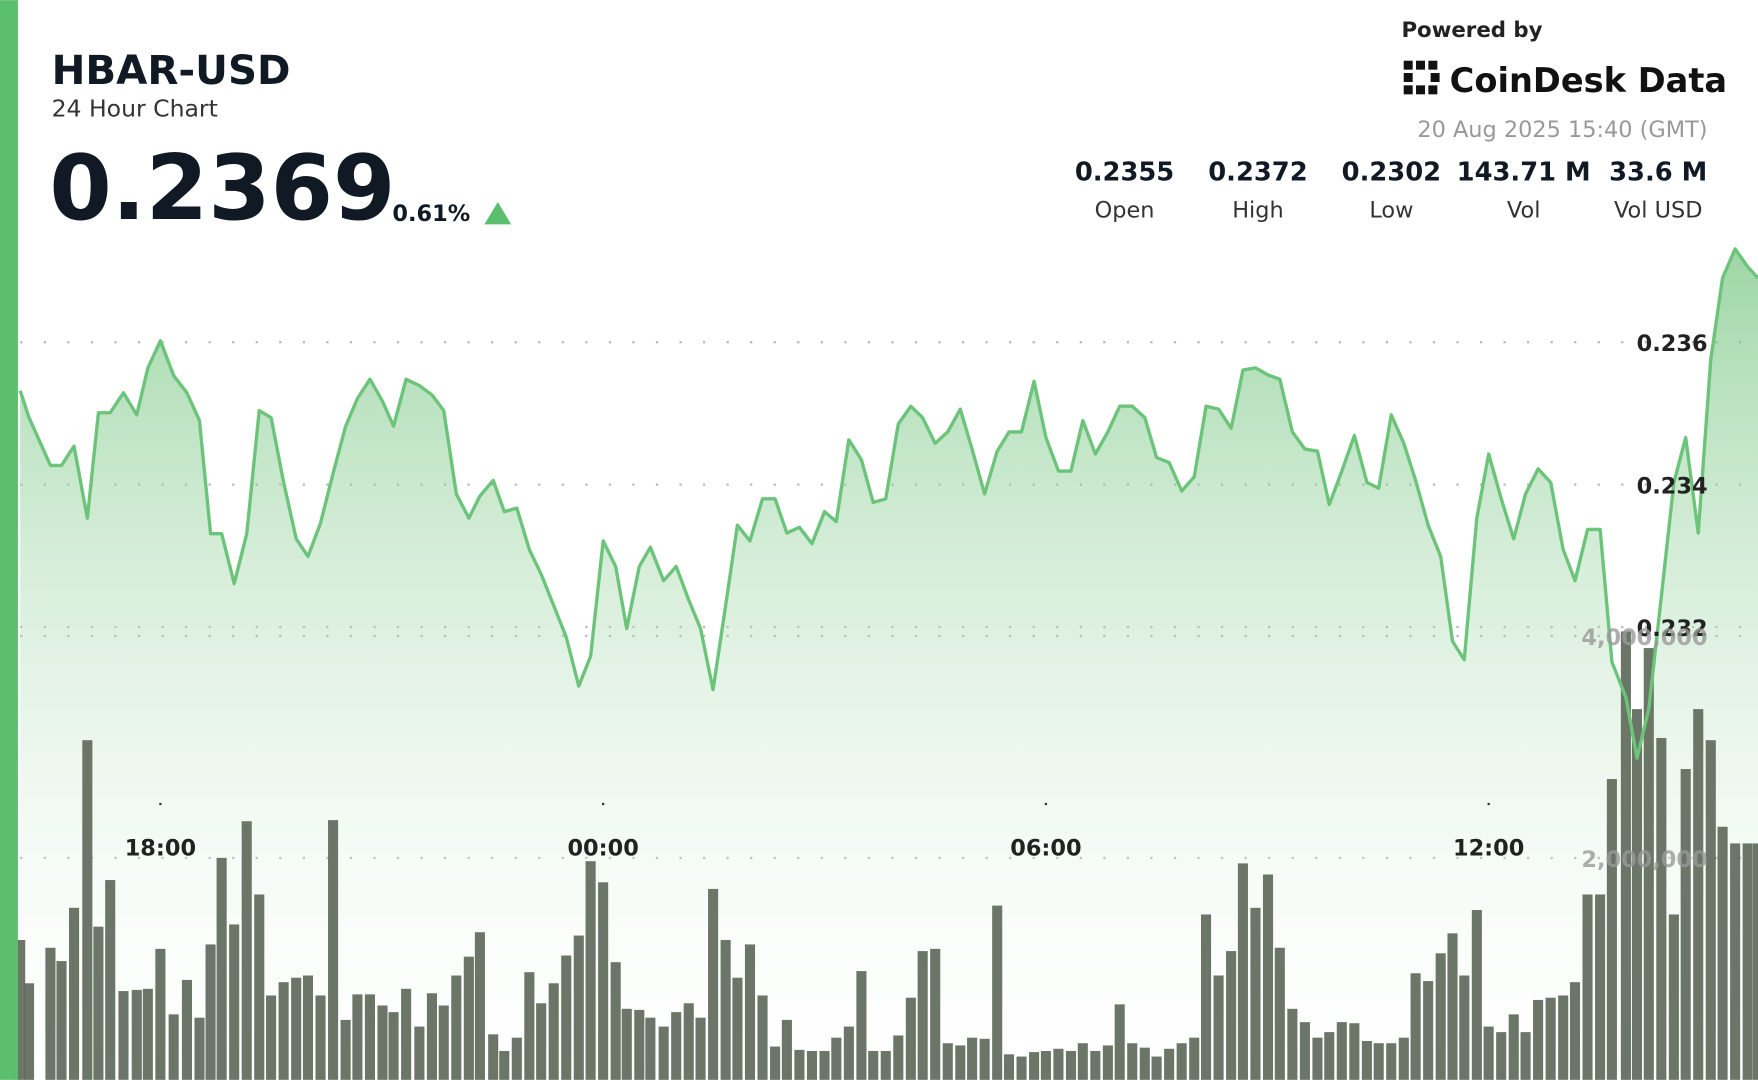 The image size is (1758, 1080). I want to click on y2-tick-label: 2,000,000, so click(1644, 860).